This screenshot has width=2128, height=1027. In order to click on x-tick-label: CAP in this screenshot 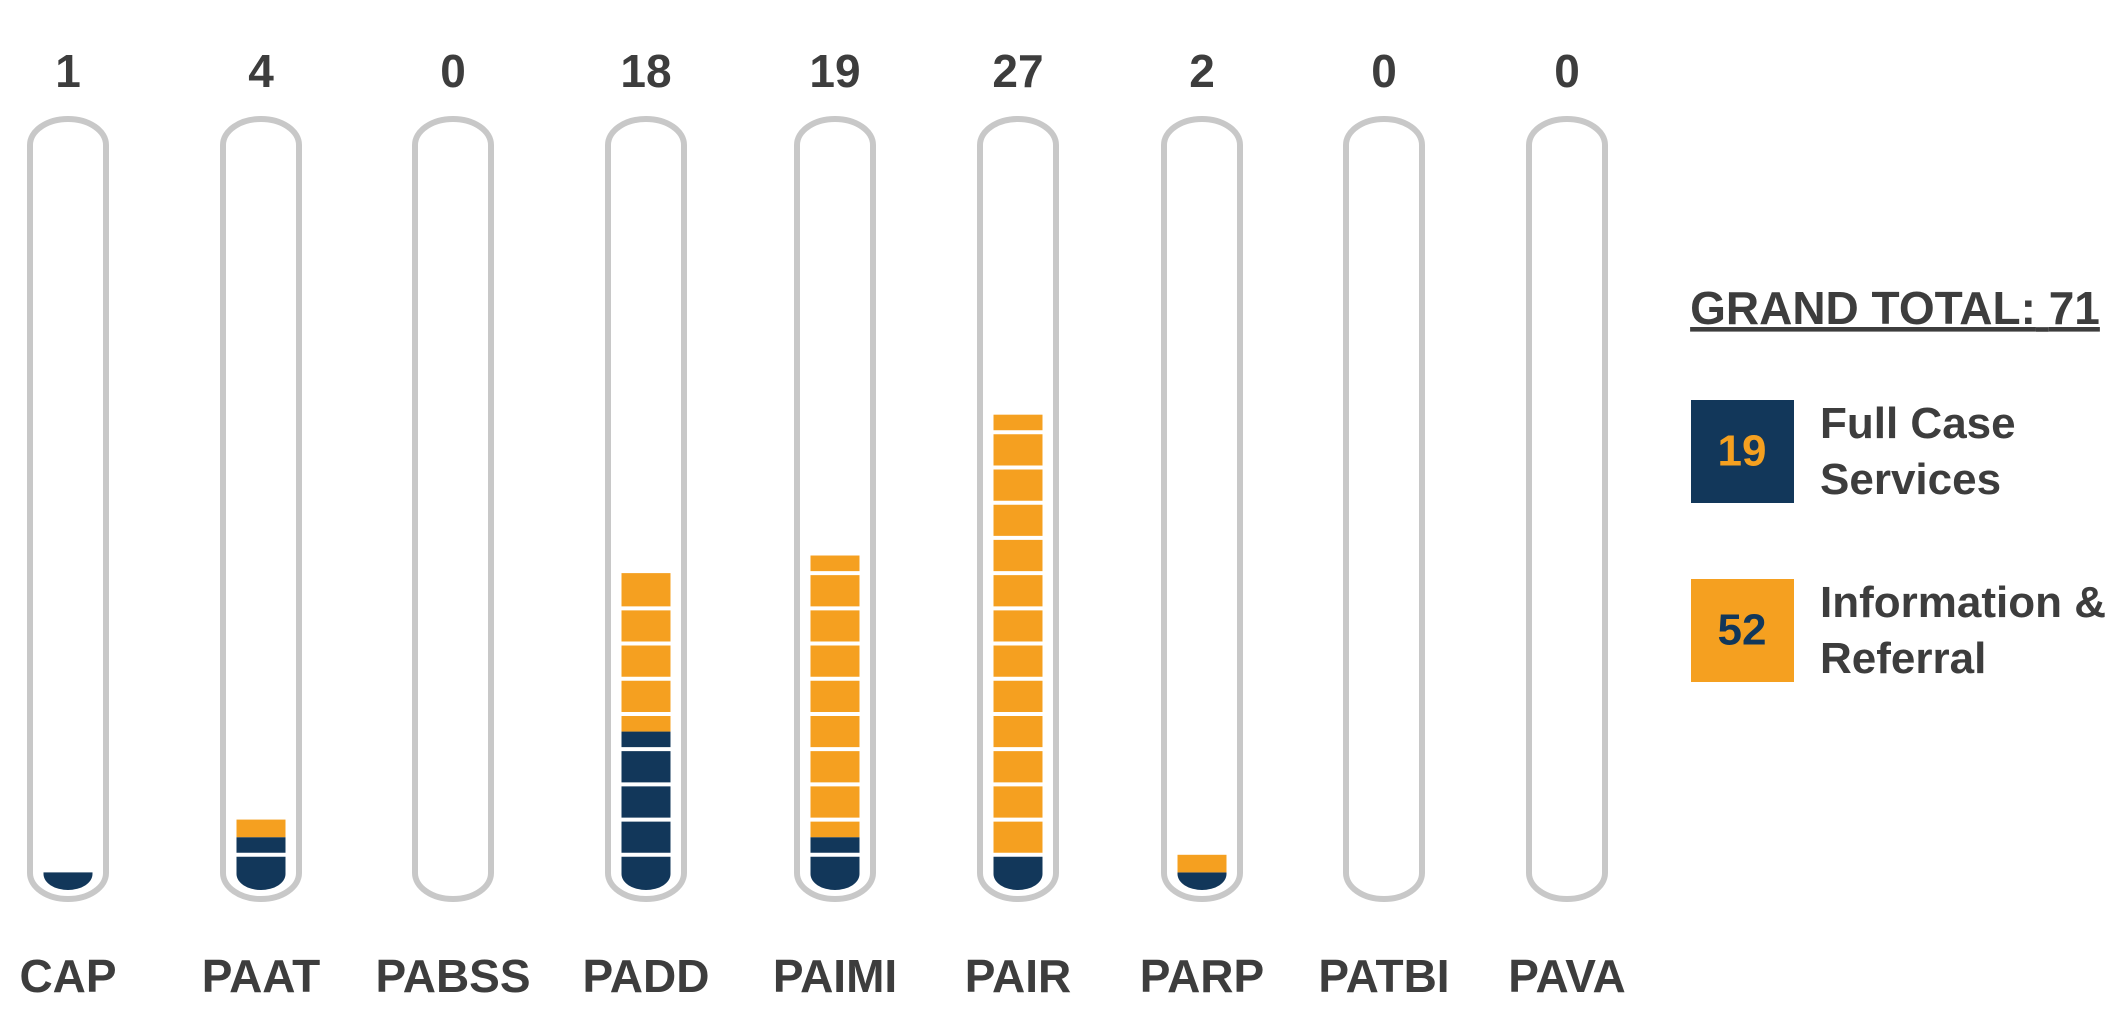, I will do `click(67, 976)`.